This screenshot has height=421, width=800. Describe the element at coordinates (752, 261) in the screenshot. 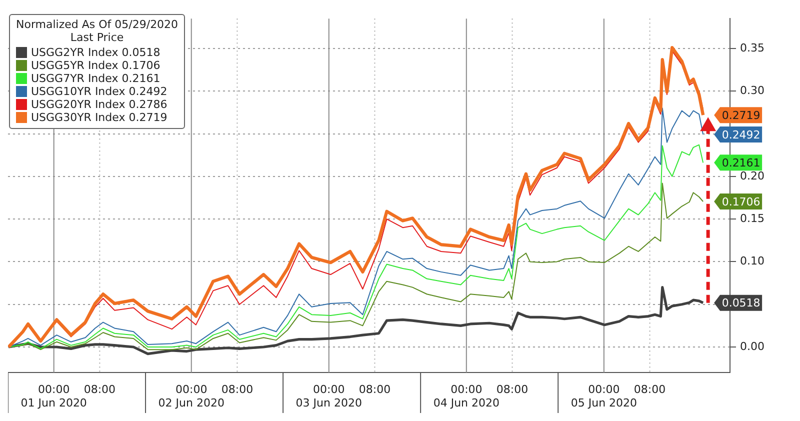

I see `y-tick-label: 0.10` at that location.